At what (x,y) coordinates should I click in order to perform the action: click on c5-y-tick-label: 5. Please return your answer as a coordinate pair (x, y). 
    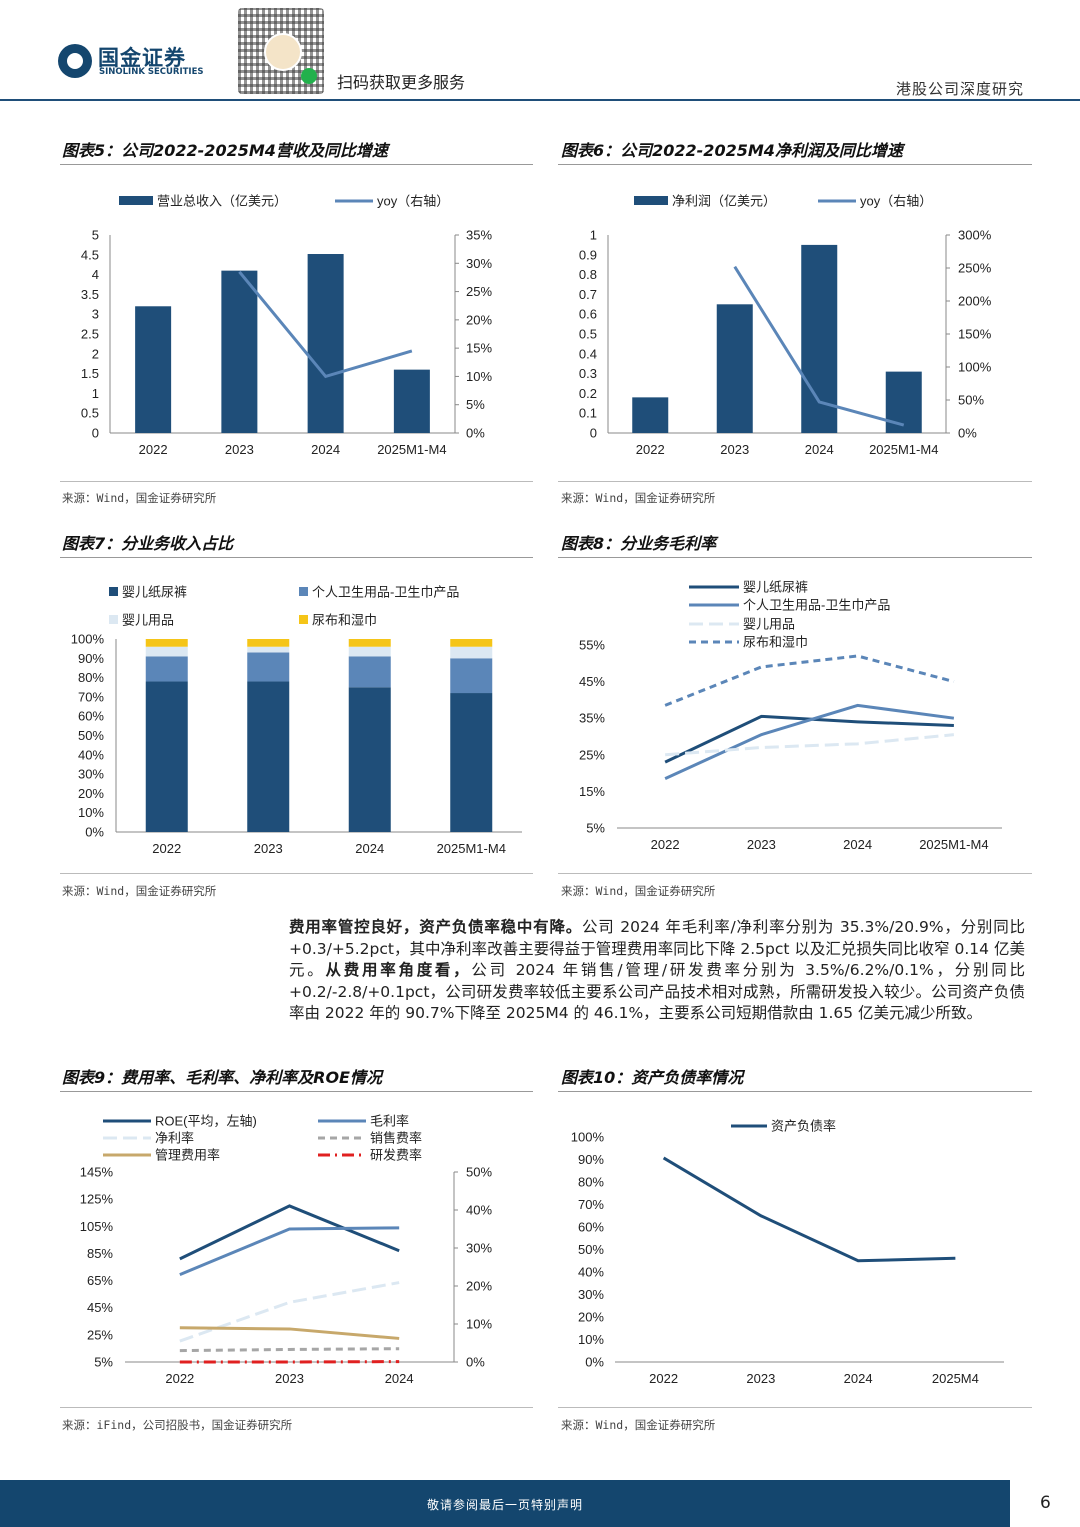
    Looking at the image, I should click on (95, 235).